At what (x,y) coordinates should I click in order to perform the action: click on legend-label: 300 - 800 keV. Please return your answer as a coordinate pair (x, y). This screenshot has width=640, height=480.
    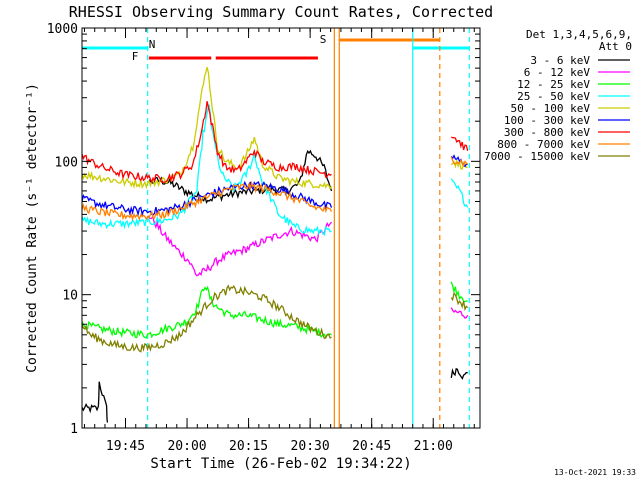
    Looking at the image, I should click on (547, 132).